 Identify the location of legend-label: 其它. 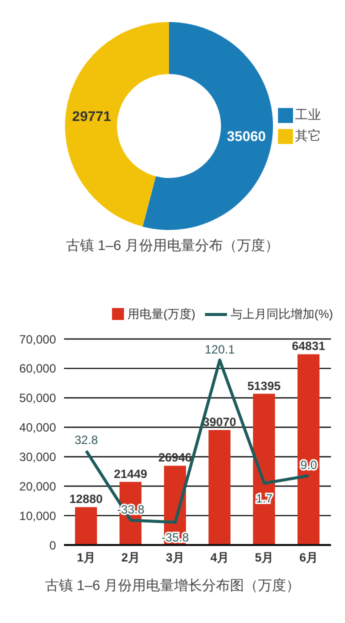
(308, 136).